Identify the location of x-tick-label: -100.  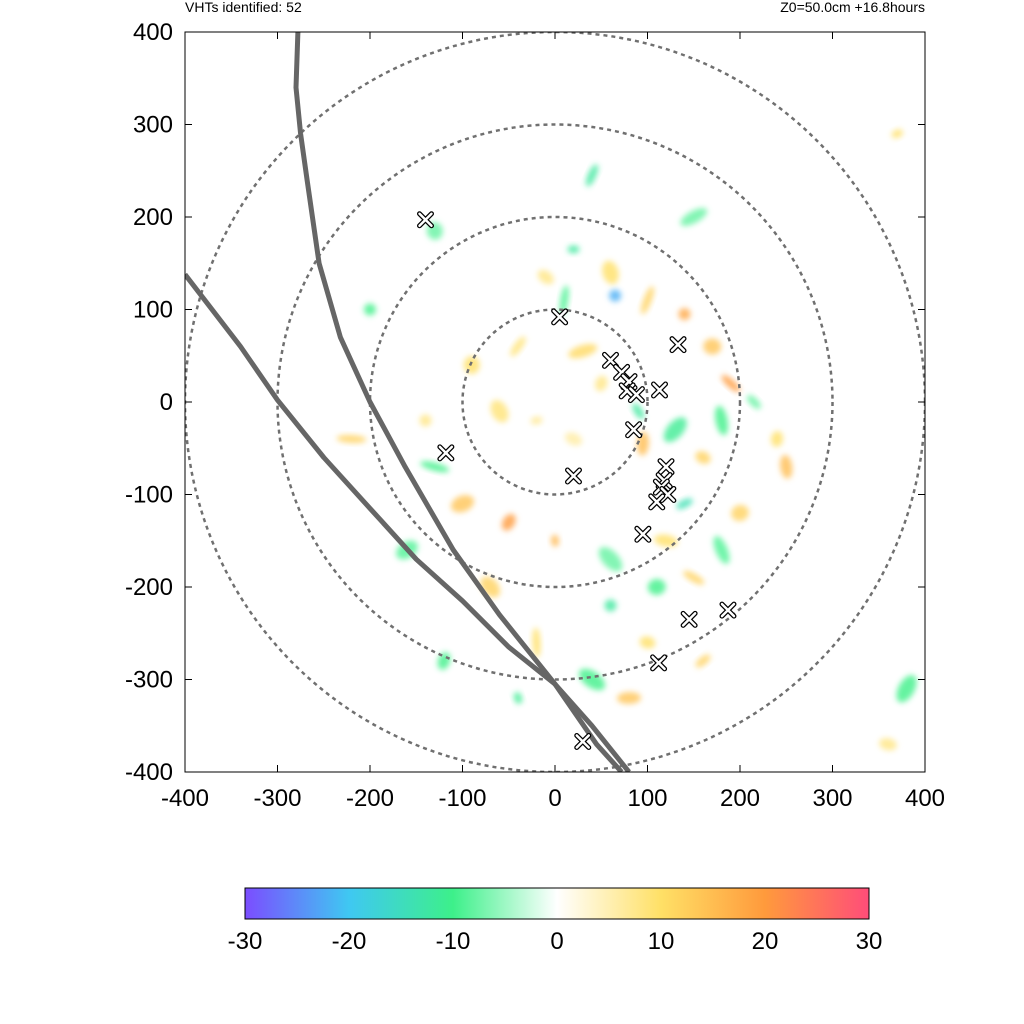
(462, 798).